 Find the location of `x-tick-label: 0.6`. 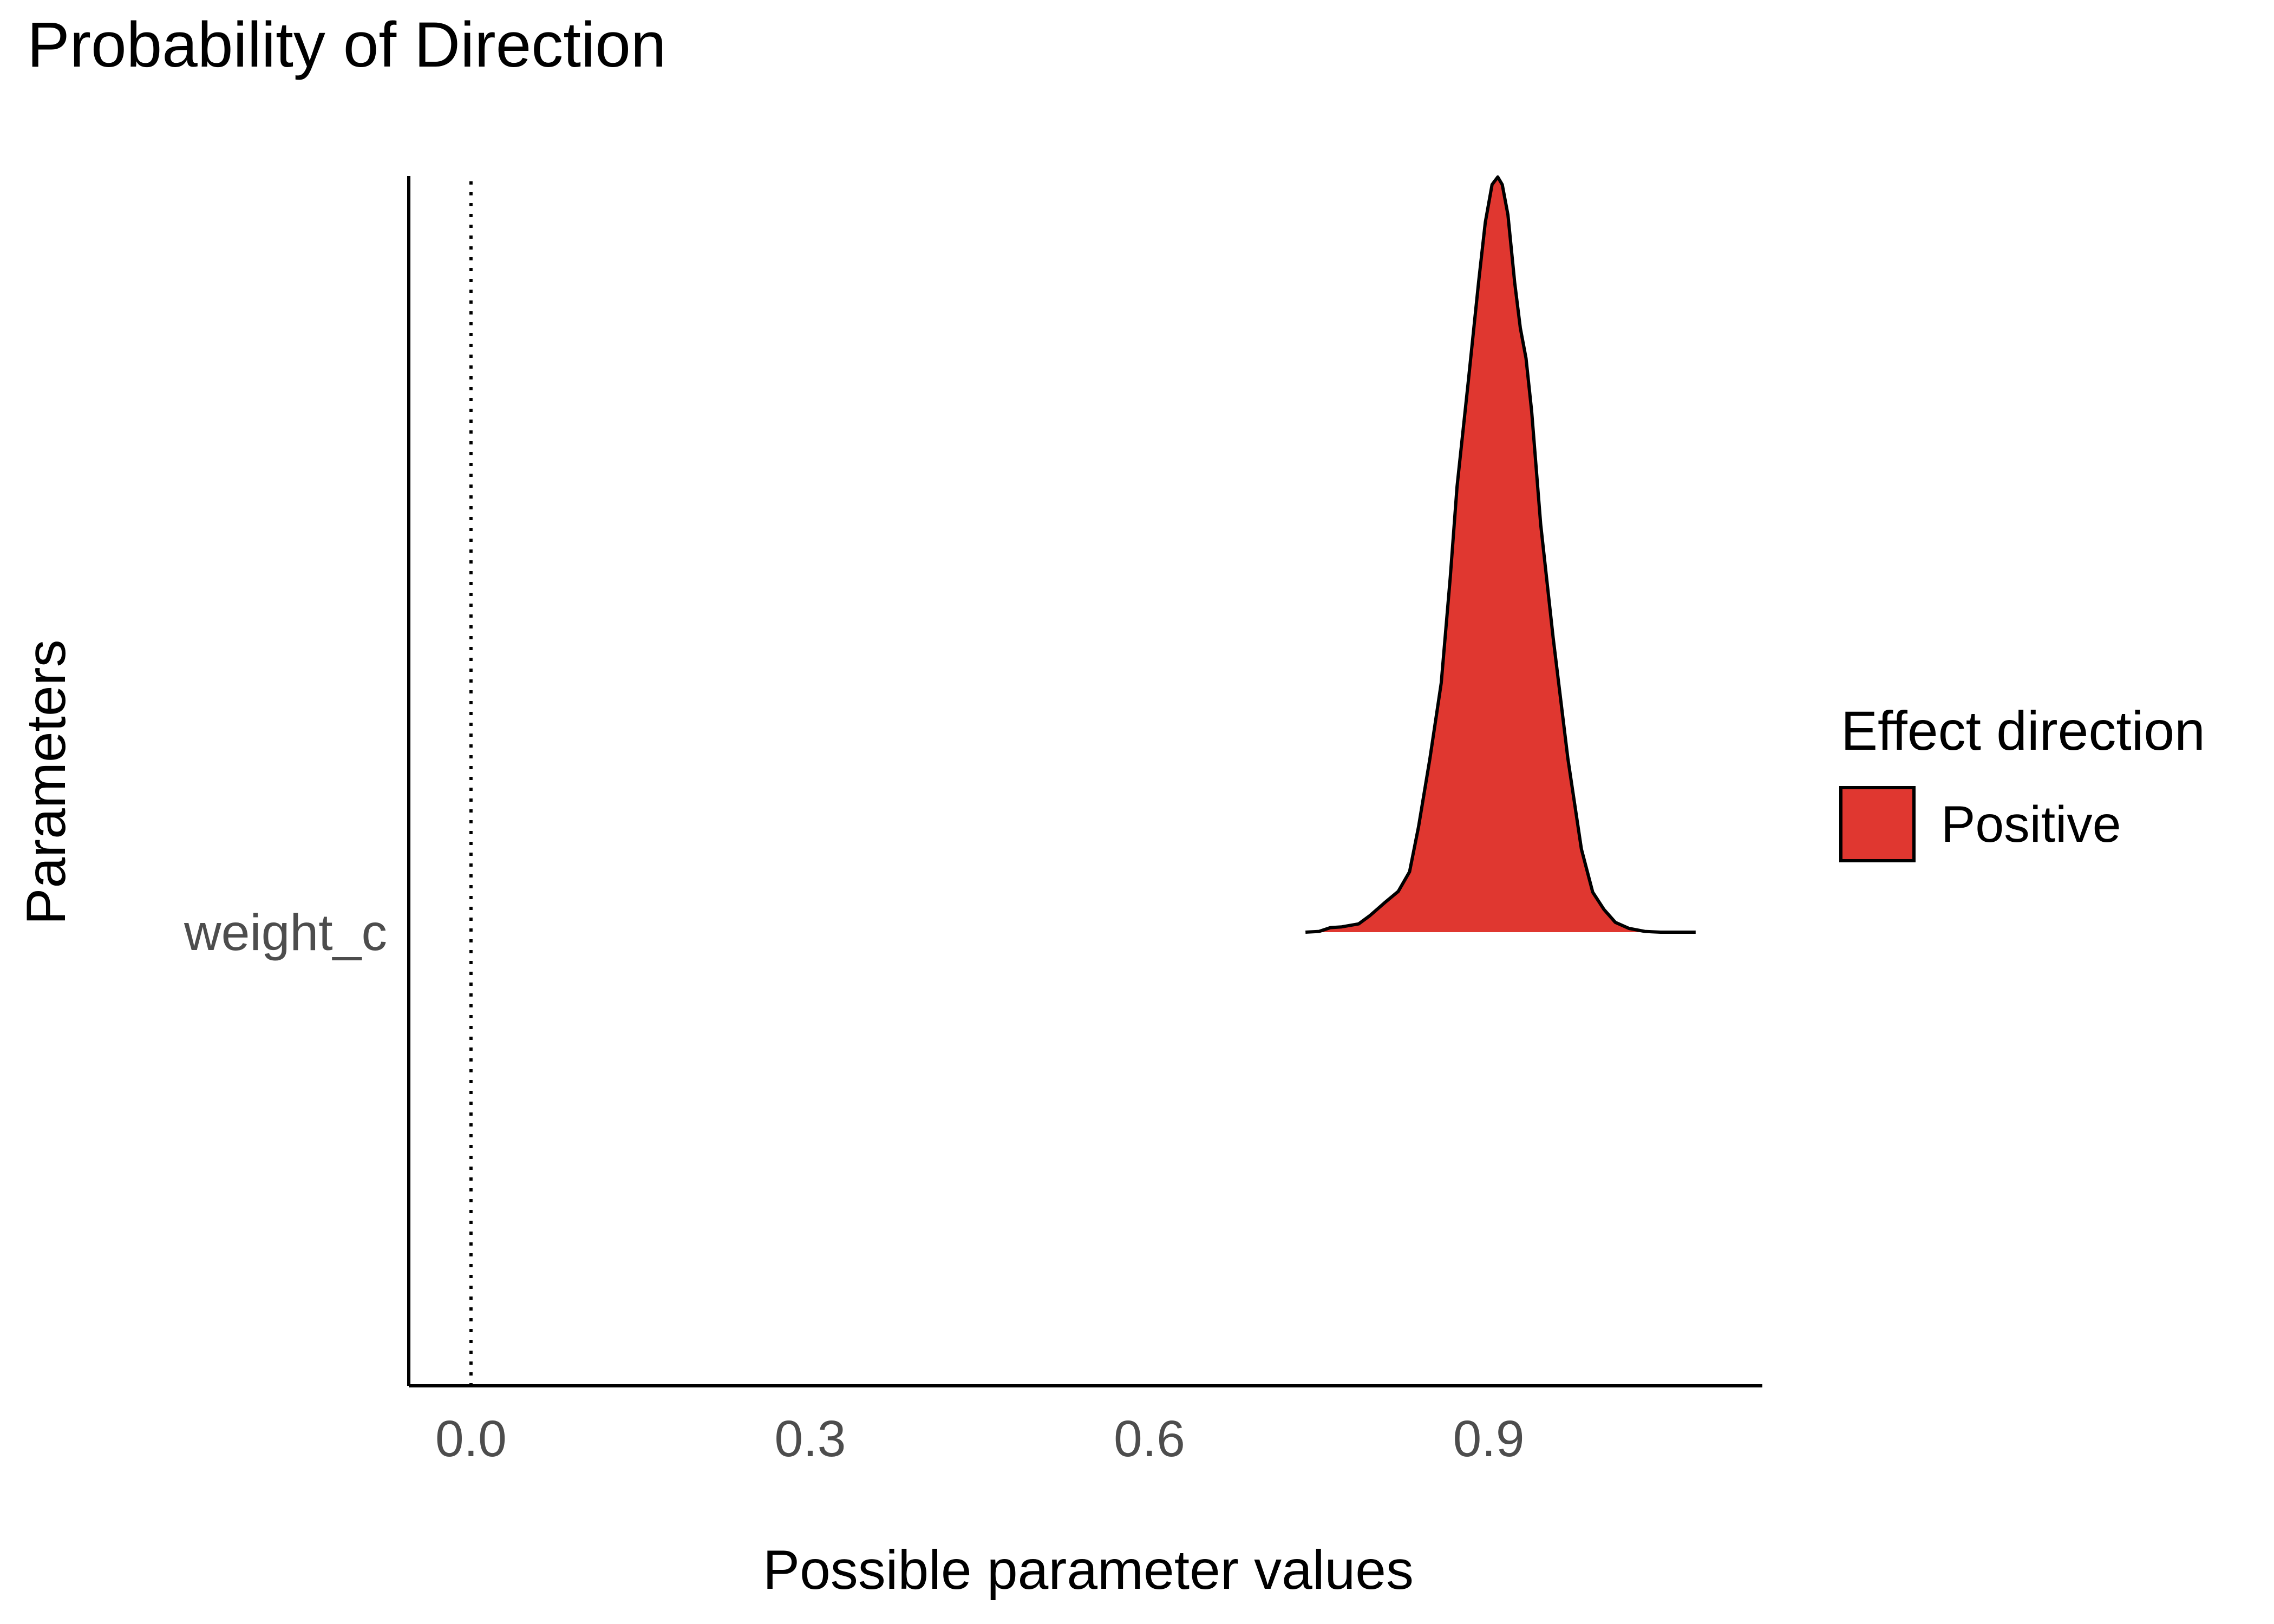

x-tick-label: 0.6 is located at coordinates (1150, 1439).